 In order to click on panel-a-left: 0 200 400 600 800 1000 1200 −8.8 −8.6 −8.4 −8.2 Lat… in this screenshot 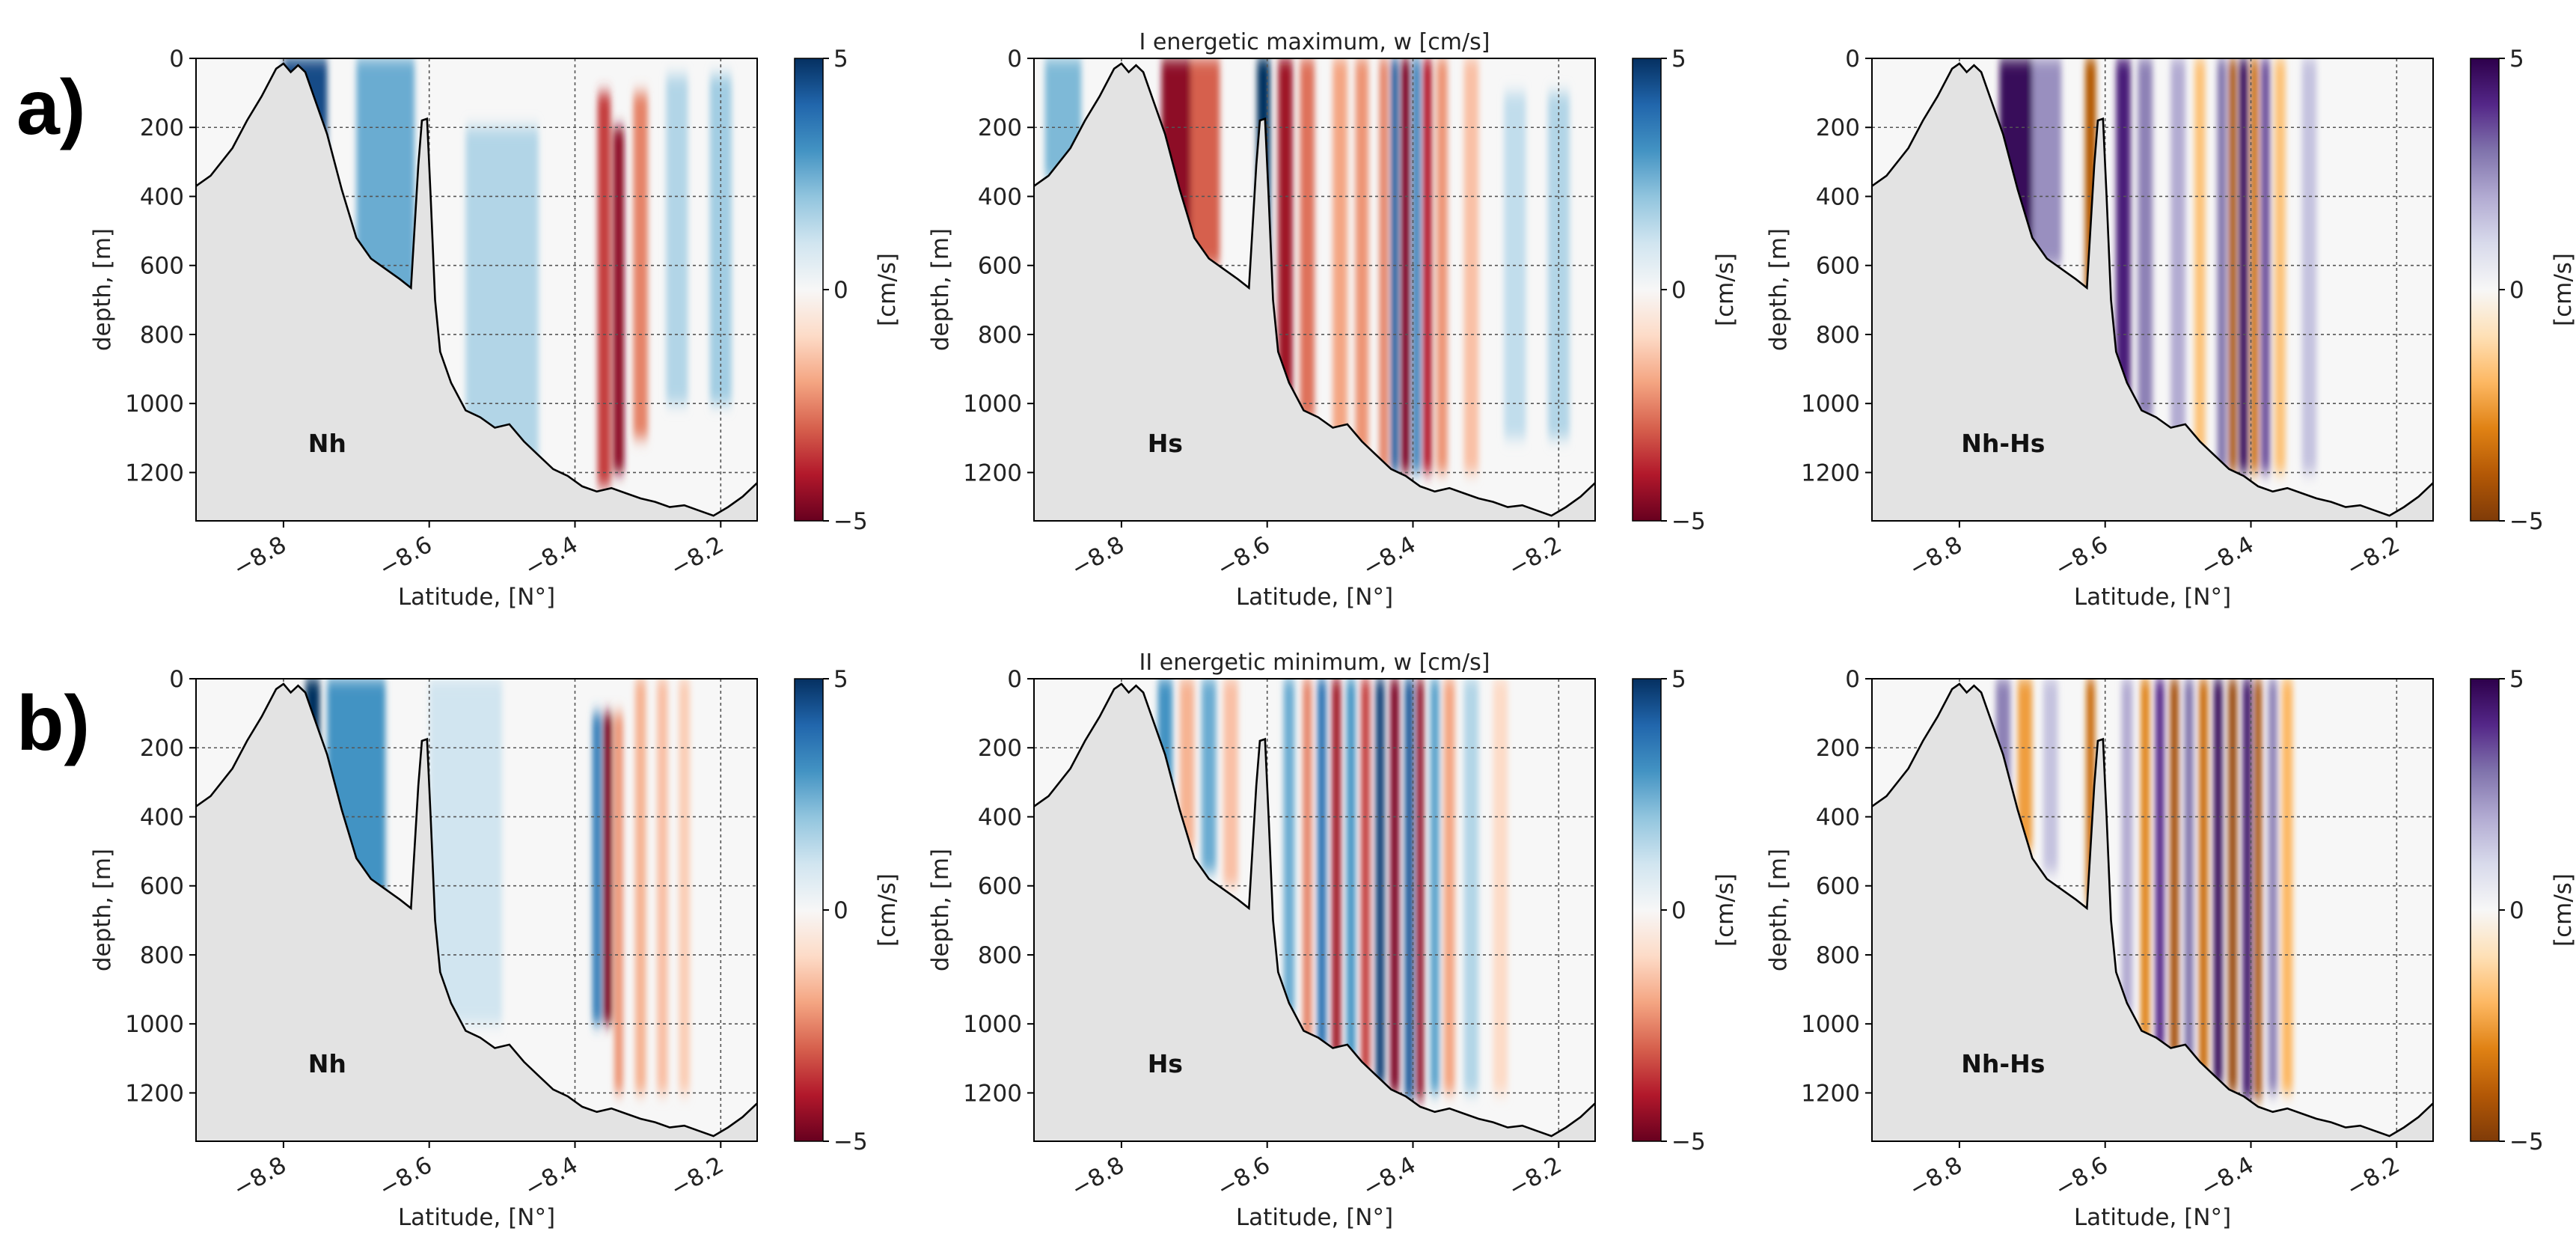, I will do `click(495, 328)`.